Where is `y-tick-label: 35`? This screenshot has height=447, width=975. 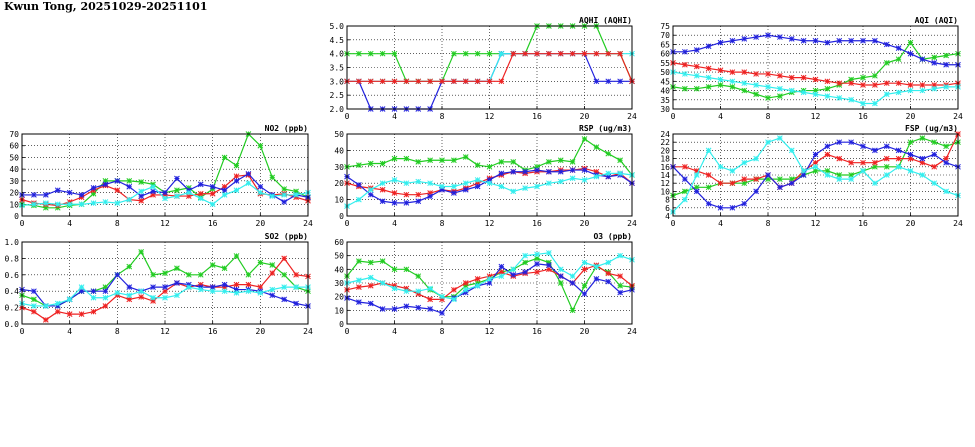
y-tick-label: 35 is located at coordinates (665, 100).